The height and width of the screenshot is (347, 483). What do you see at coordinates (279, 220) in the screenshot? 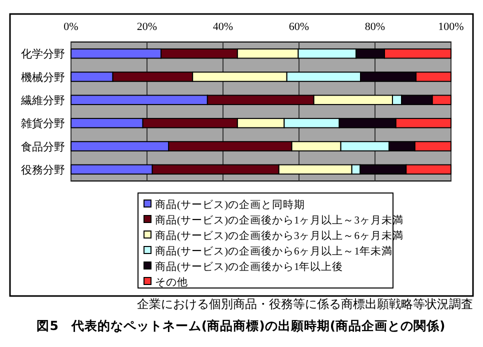
I see `legend-label: 商品(サービス)の企画後から1ヶ月以上～3ヶ月未満` at bounding box center [279, 220].